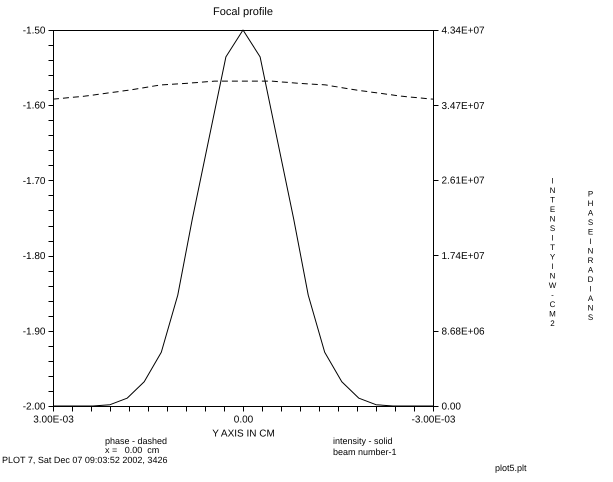 The height and width of the screenshot is (482, 613). What do you see at coordinates (85, 460) in the screenshot?
I see `text: PLOT 7, Sat Dec 07 09:03:52 2002, 3426` at bounding box center [85, 460].